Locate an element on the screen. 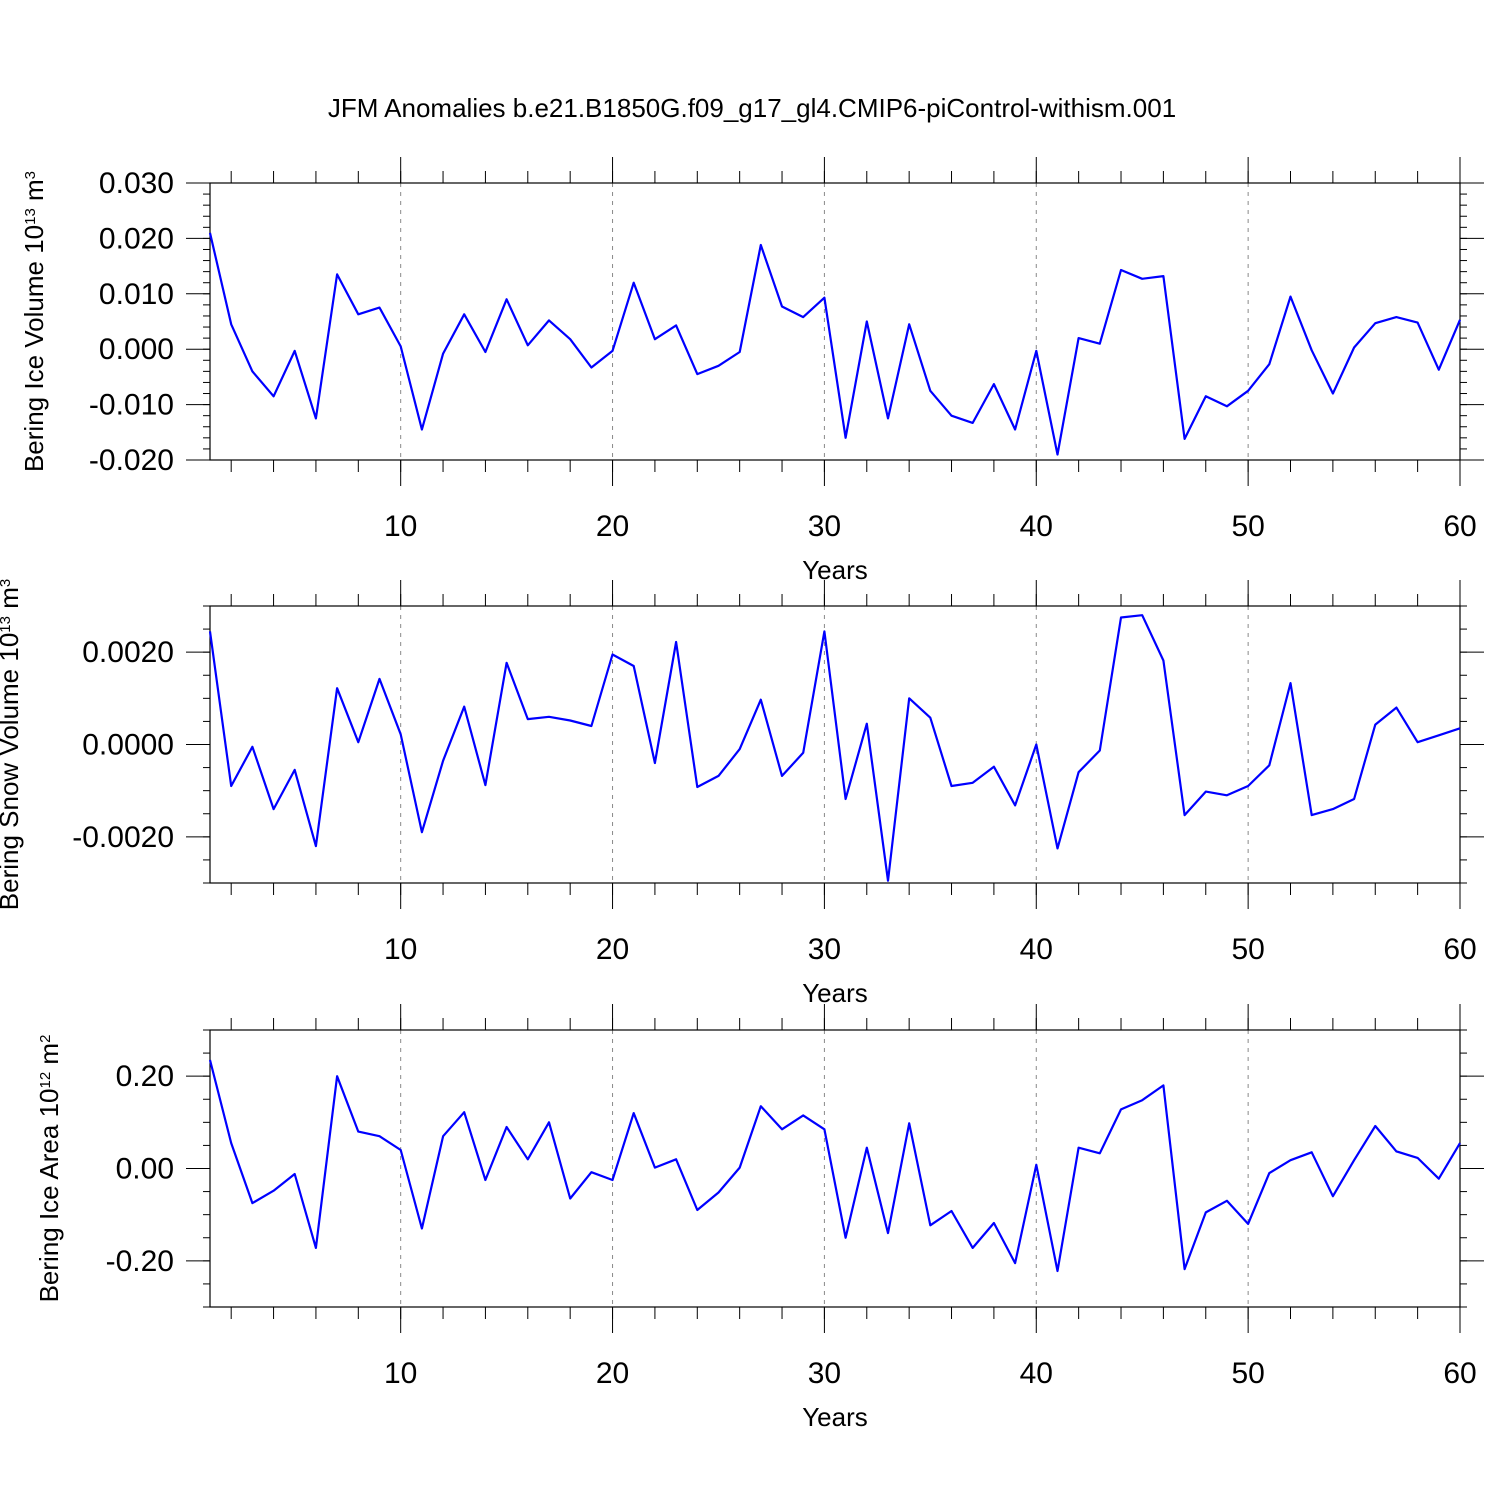 This screenshot has height=1500, width=1500. y-tick-label: 0.0000 is located at coordinates (128, 745).